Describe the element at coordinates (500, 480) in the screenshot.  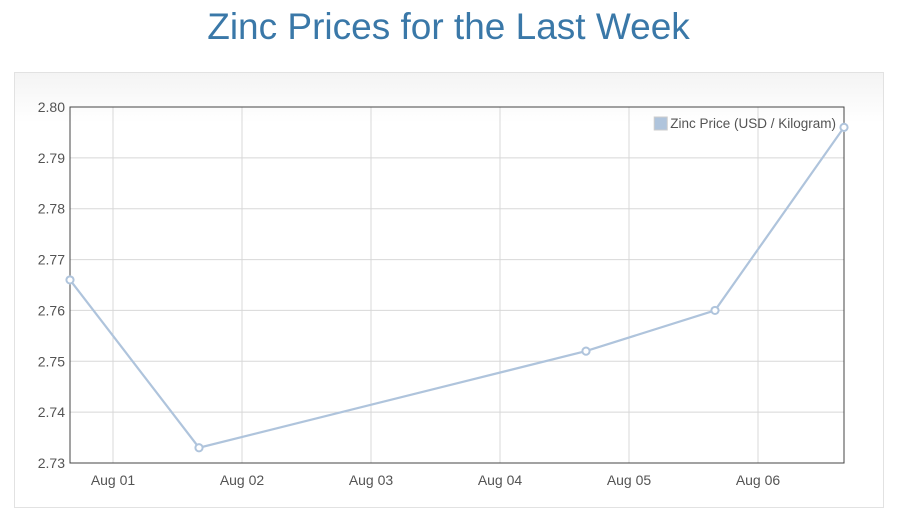
I see `x-tick-label: Aug 04` at that location.